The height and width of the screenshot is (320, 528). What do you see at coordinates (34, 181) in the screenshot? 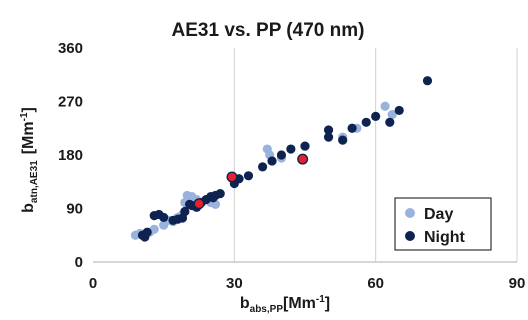
I see `y-axis-label-sub: atn,AE31` at bounding box center [34, 181].